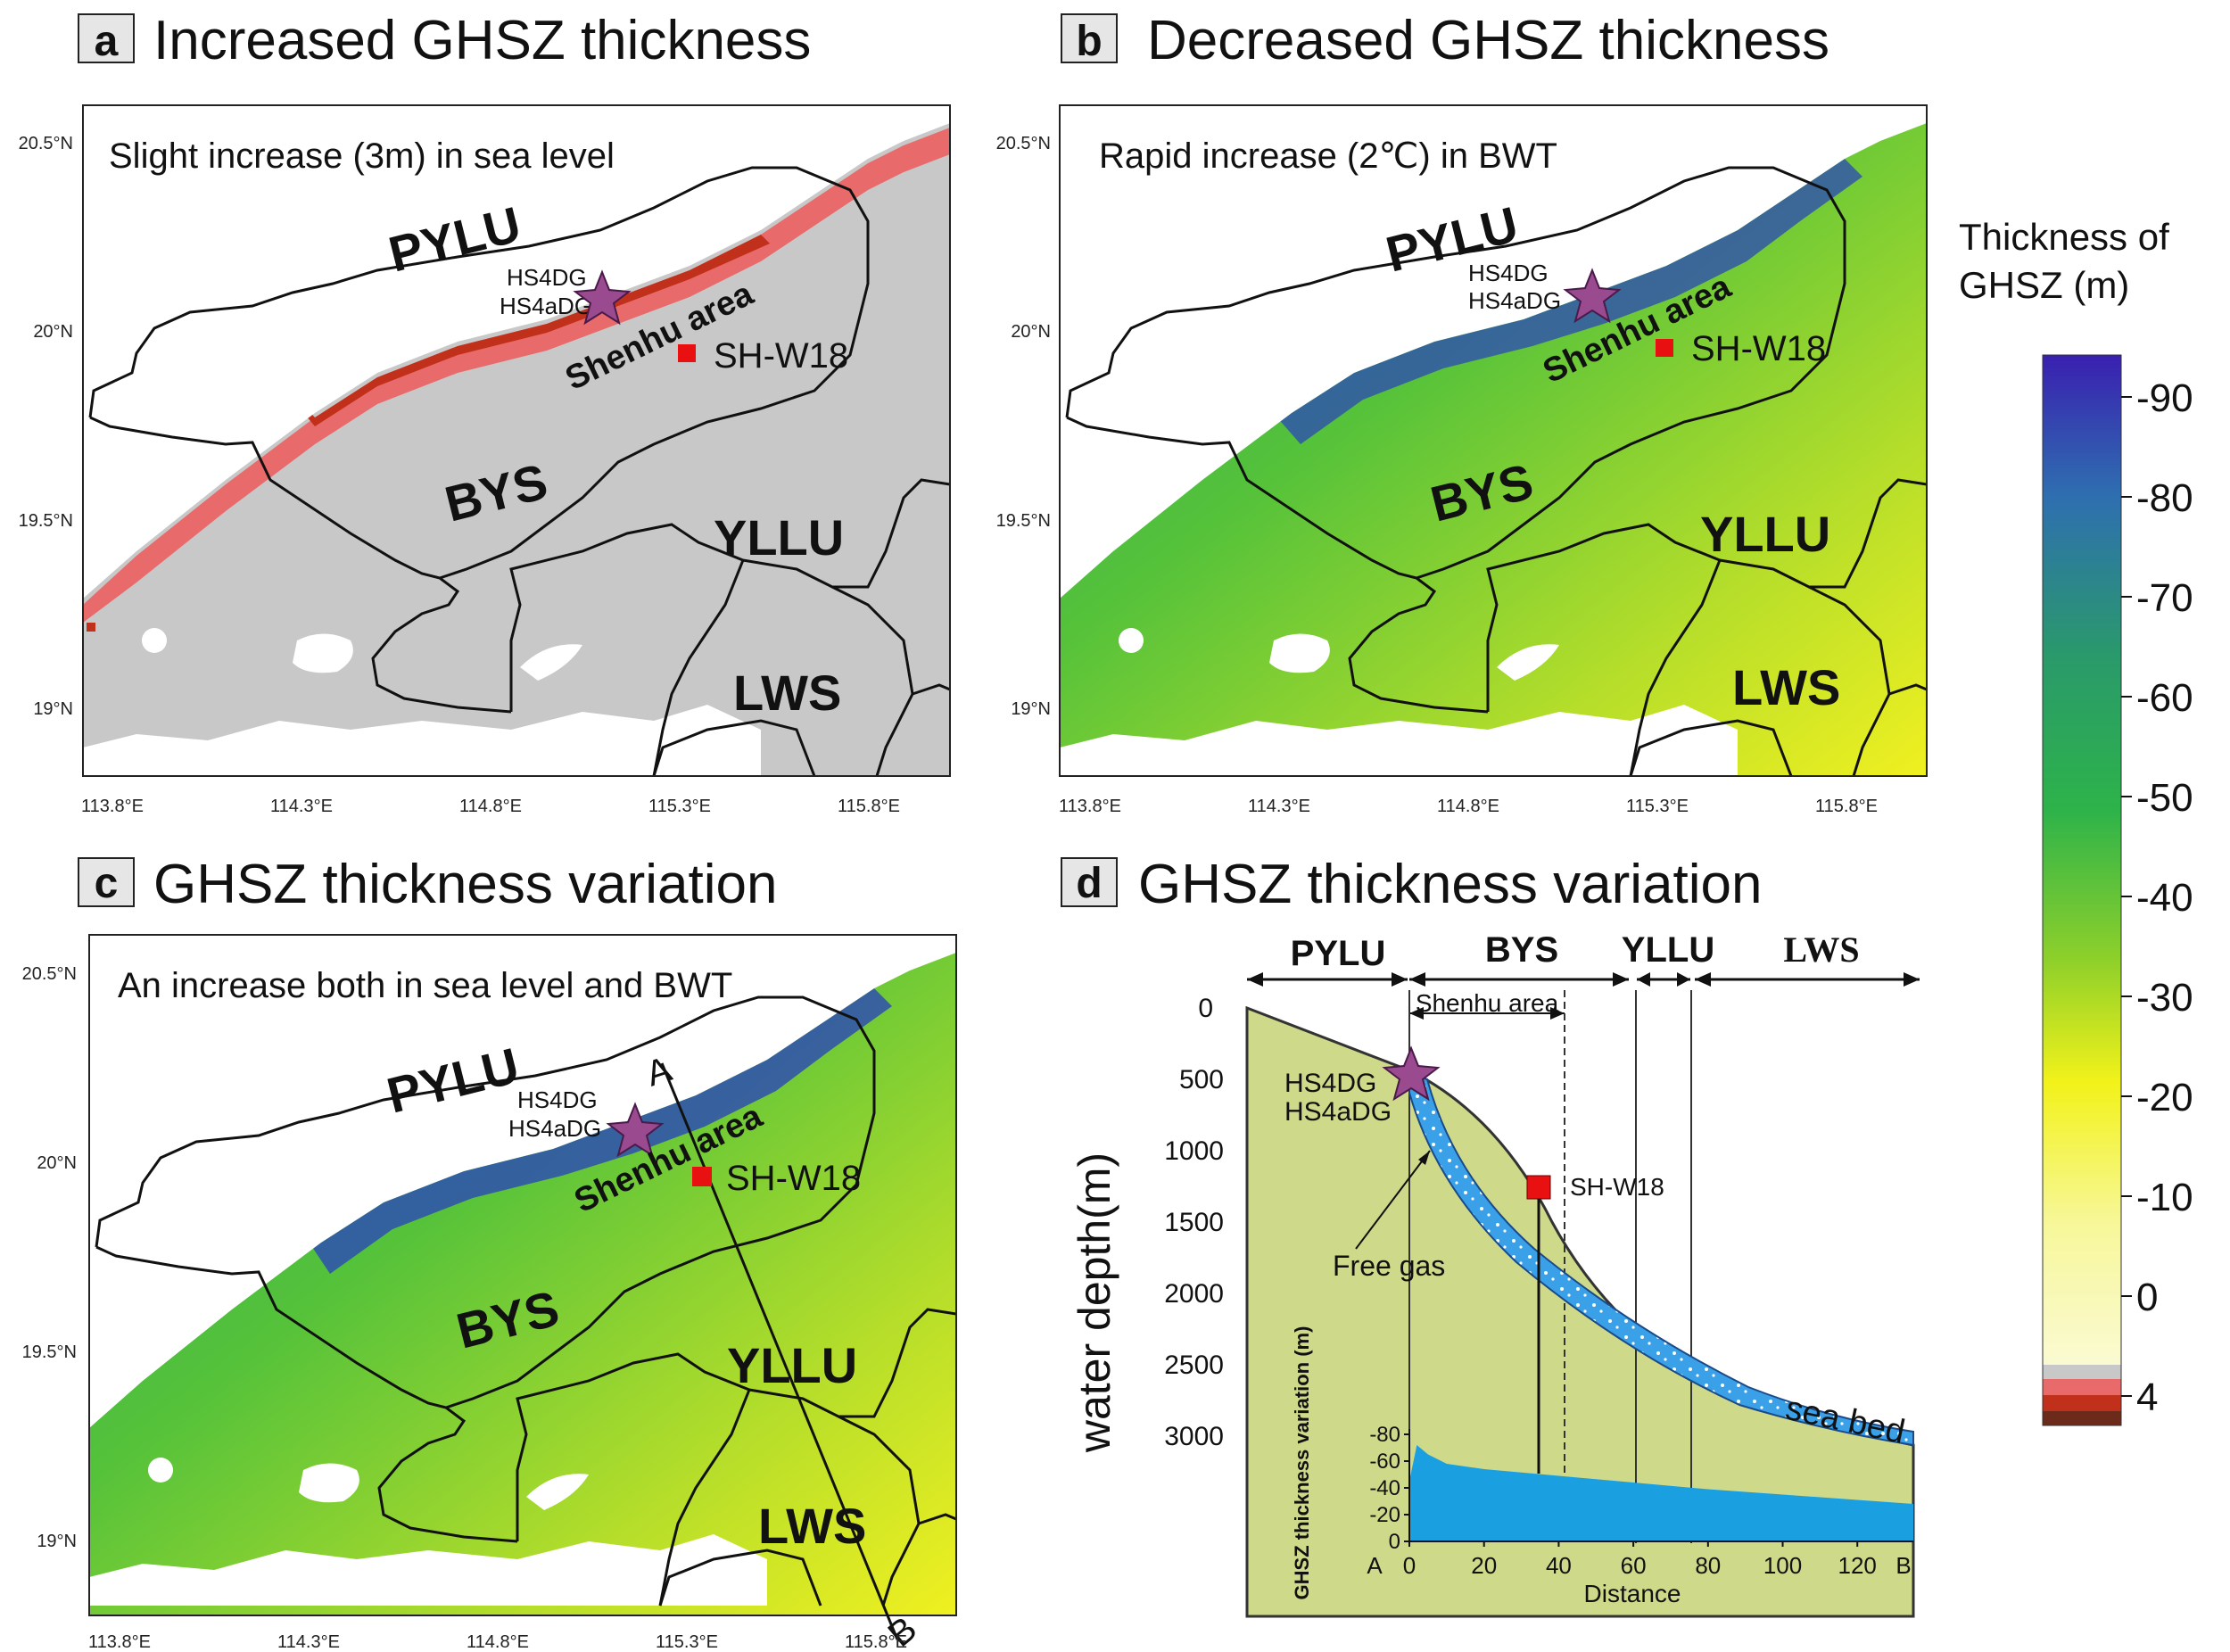 This screenshot has width=2230, height=1652. What do you see at coordinates (2164, 798) in the screenshot?
I see `legend-tick-label: -50` at bounding box center [2164, 798].